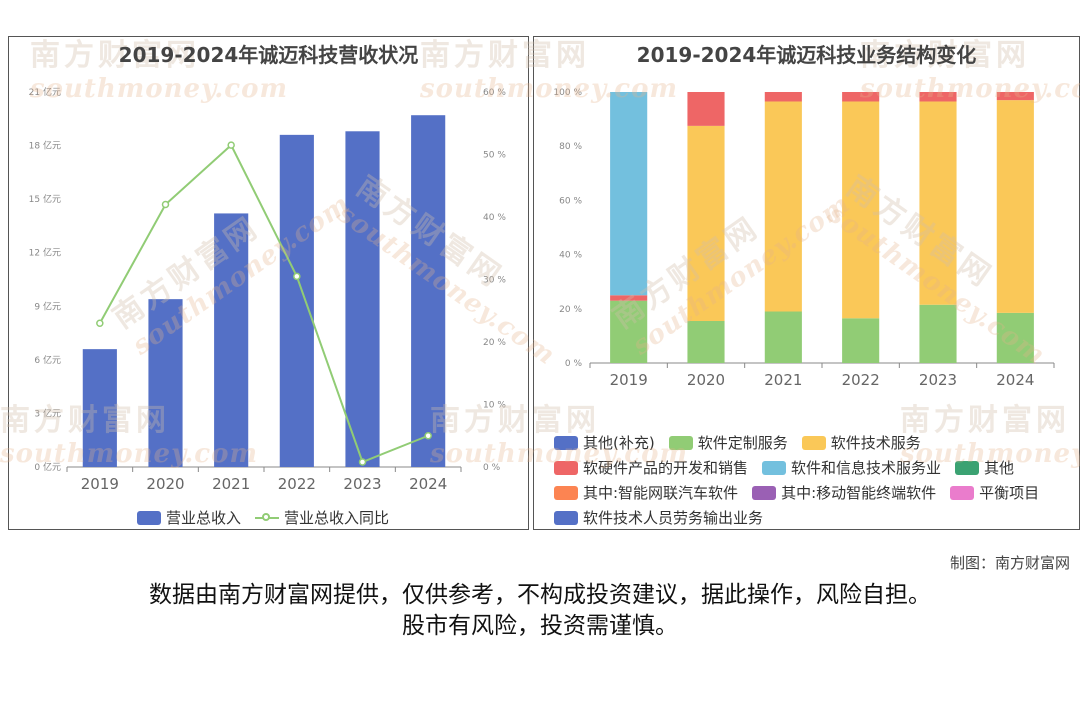 The height and width of the screenshot is (720, 1080). What do you see at coordinates (619, 443) in the screenshot?
I see `legend-label: 其他(补充)` at bounding box center [619, 443].